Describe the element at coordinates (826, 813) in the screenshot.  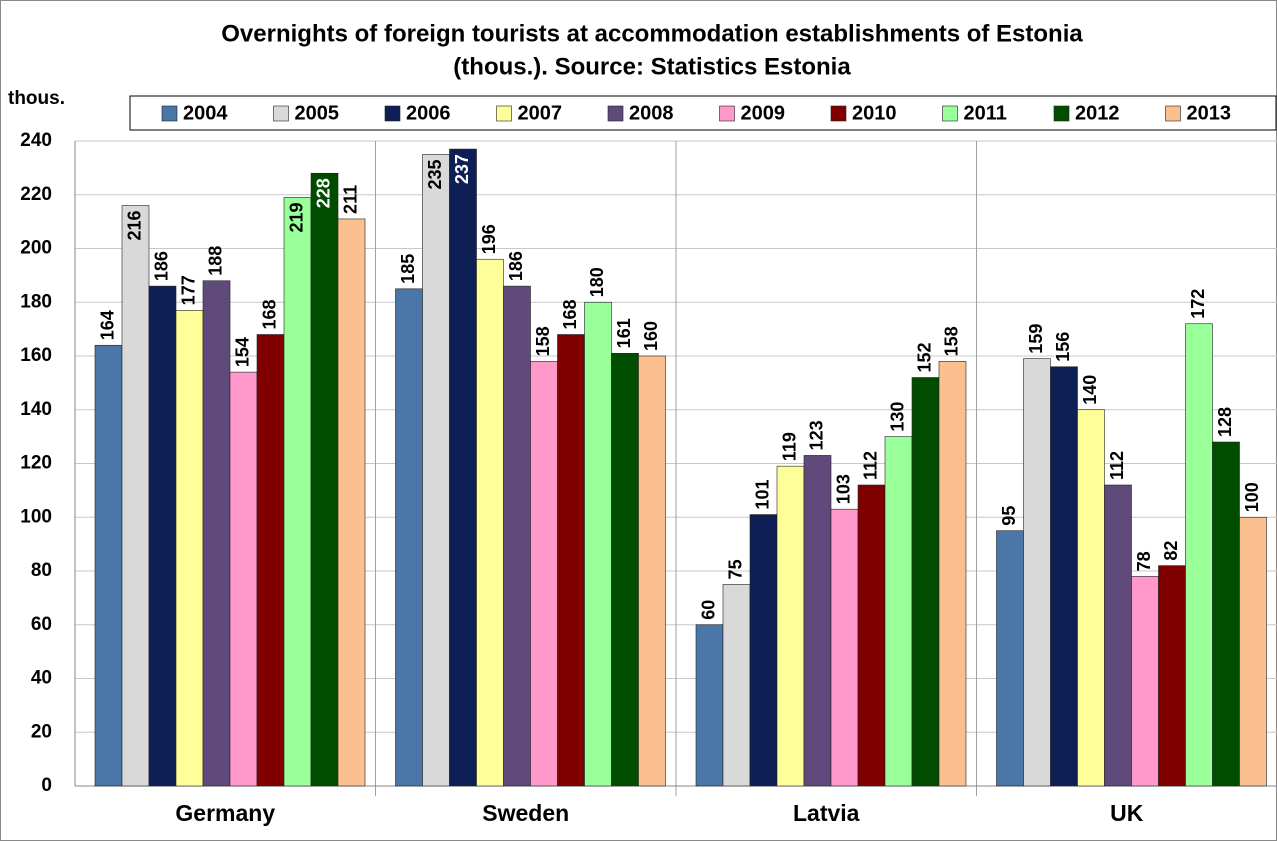
I see `x-tick-label: Latvia` at that location.